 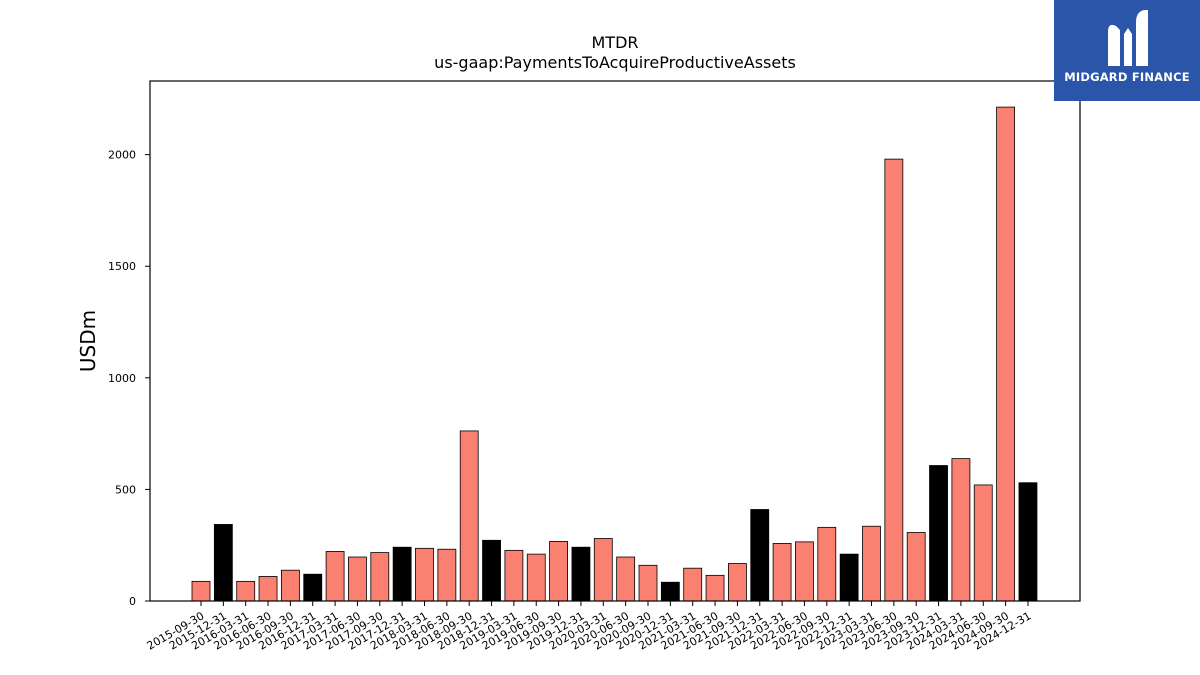 What do you see at coordinates (122, 155) in the screenshot?
I see `y-tick-label: 2000` at bounding box center [122, 155].